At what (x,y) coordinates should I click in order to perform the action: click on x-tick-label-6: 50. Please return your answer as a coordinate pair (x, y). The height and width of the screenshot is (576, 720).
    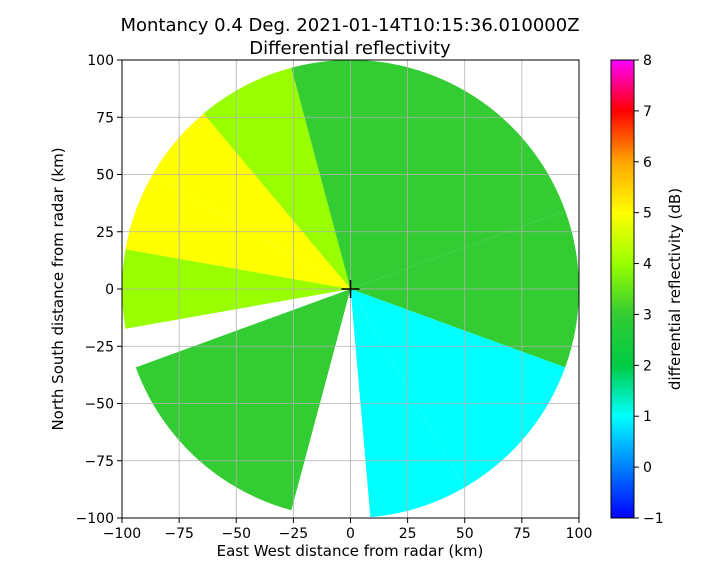
    Looking at the image, I should click on (465, 534).